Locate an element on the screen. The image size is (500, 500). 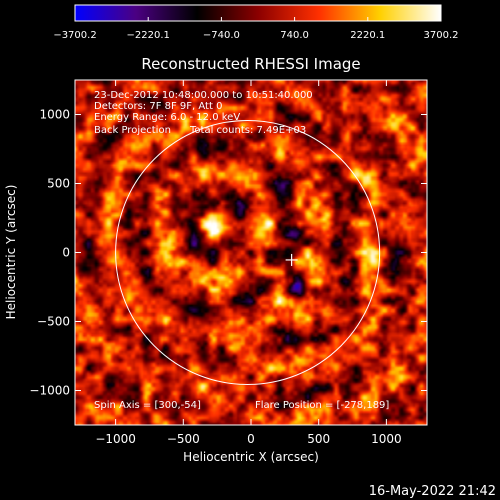
annotation-detectors: Detectors: 7F 8F 9F, Att 0 is located at coordinates (158, 106).